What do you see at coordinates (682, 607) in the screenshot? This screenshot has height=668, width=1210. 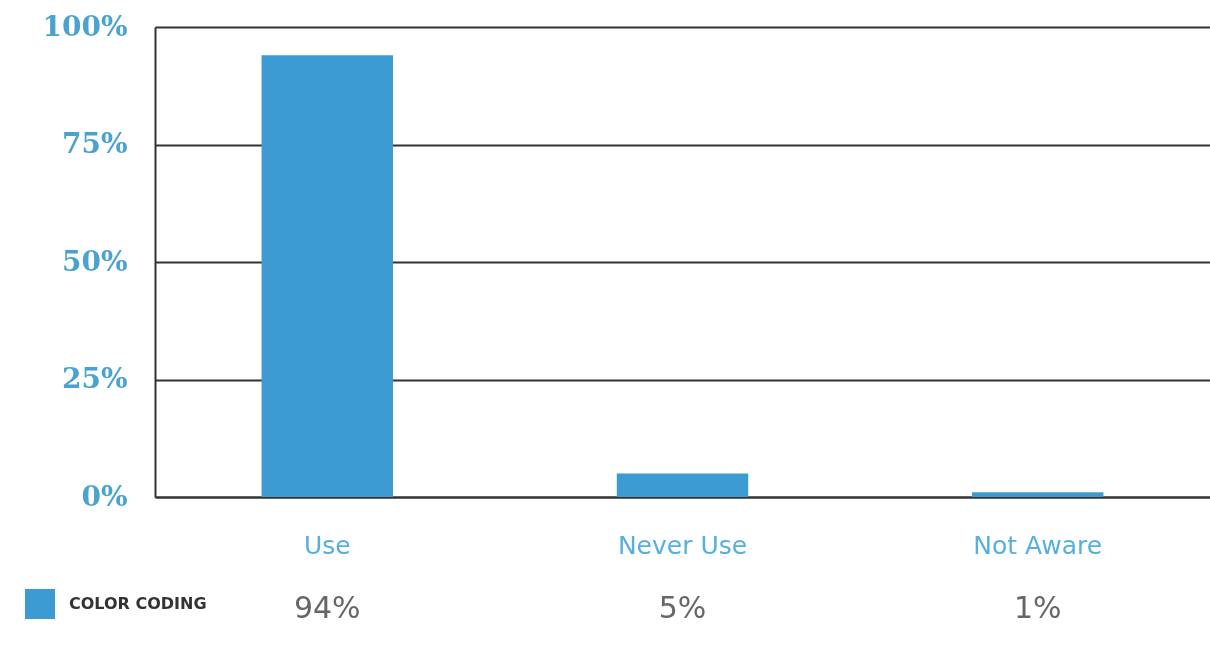 I see `text: 5%` at bounding box center [682, 607].